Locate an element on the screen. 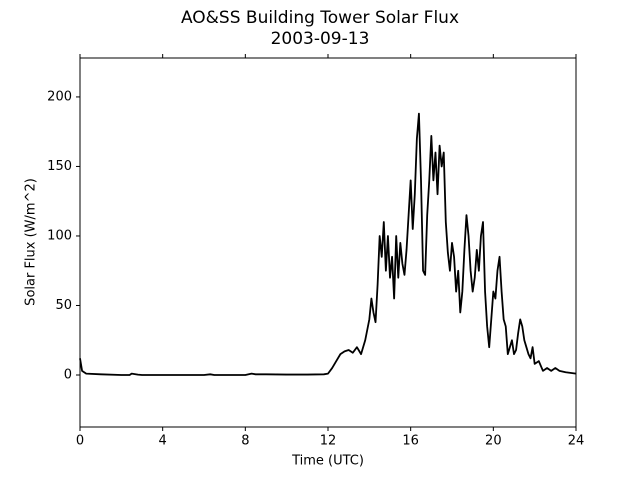 The height and width of the screenshot is (480, 640). x-tick-label: 0 is located at coordinates (80, 441).